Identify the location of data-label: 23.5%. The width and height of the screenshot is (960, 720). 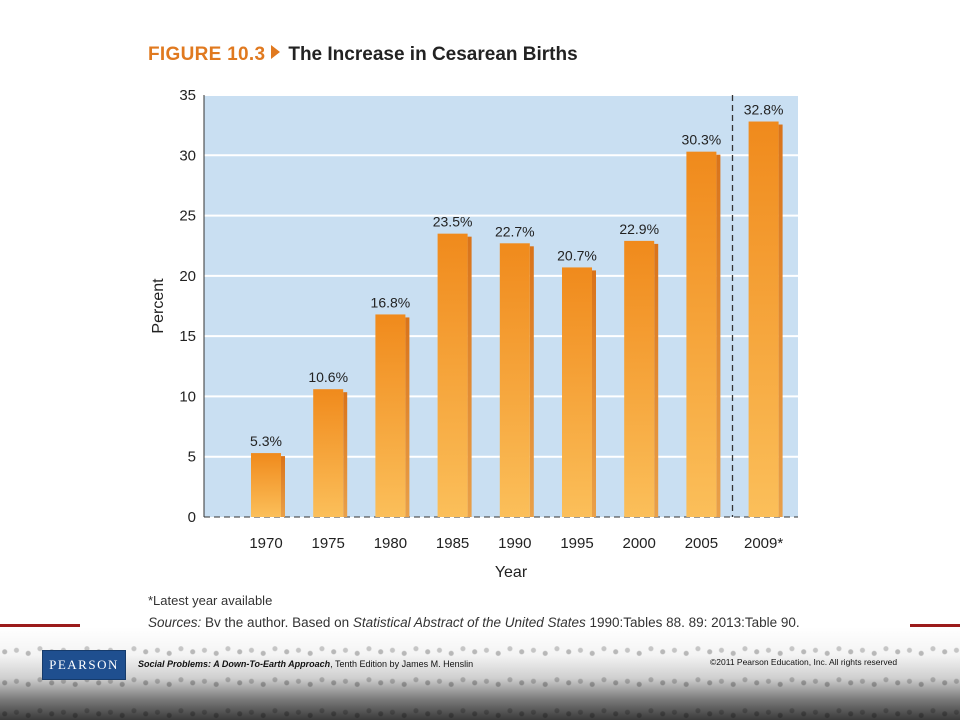
(453, 222).